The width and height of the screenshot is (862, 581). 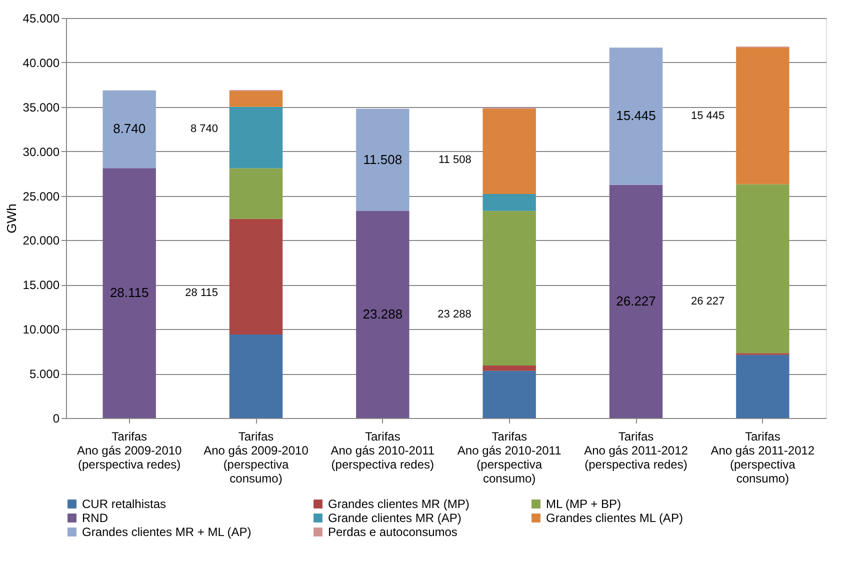 What do you see at coordinates (41, 241) in the screenshot?
I see `y-tick-label: 20.000` at bounding box center [41, 241].